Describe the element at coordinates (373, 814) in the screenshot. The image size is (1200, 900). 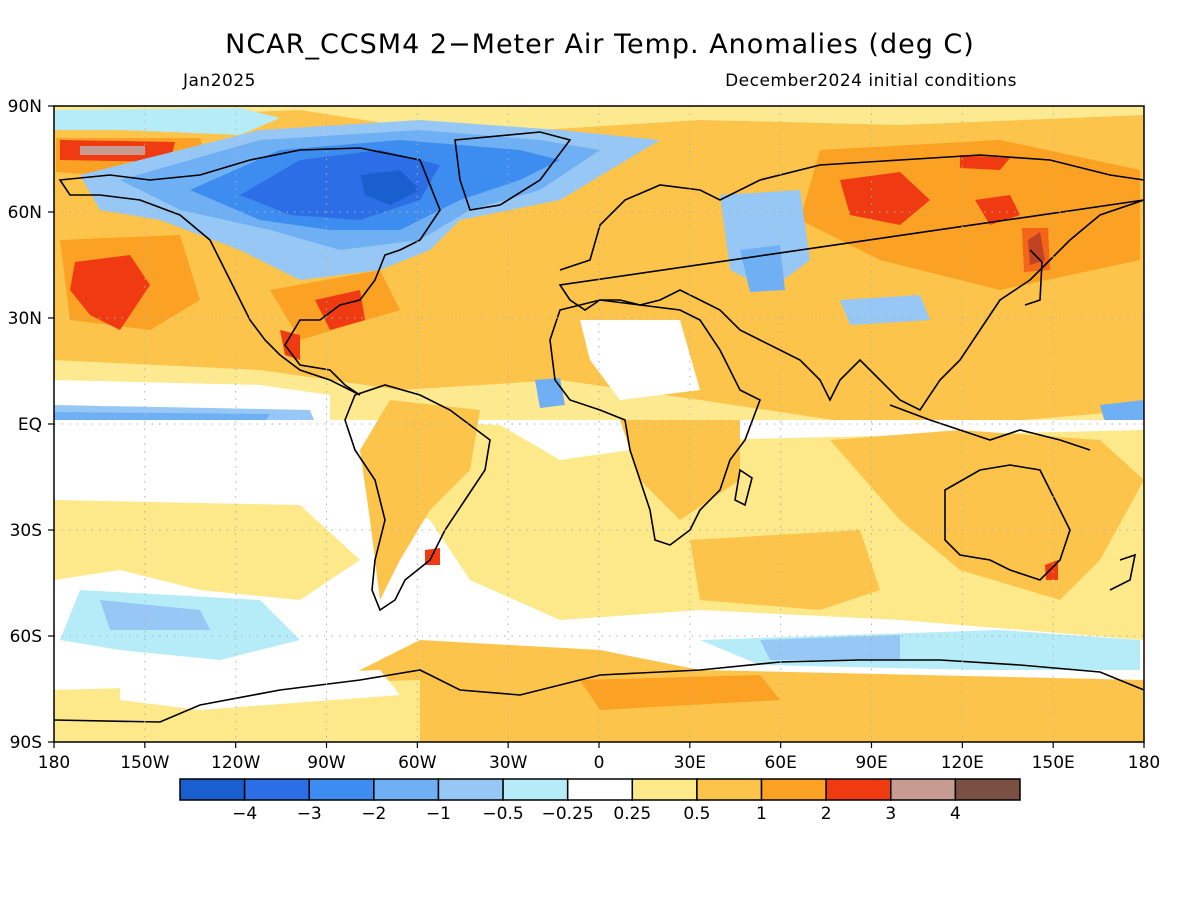
I see `colorbar-label: −2` at that location.